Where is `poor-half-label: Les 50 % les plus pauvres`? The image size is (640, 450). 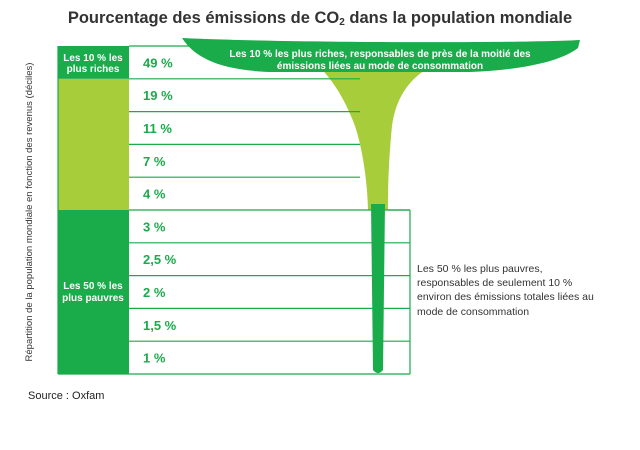 poor-half-label: Les 50 % les plus pauvres is located at coordinates (93, 292).